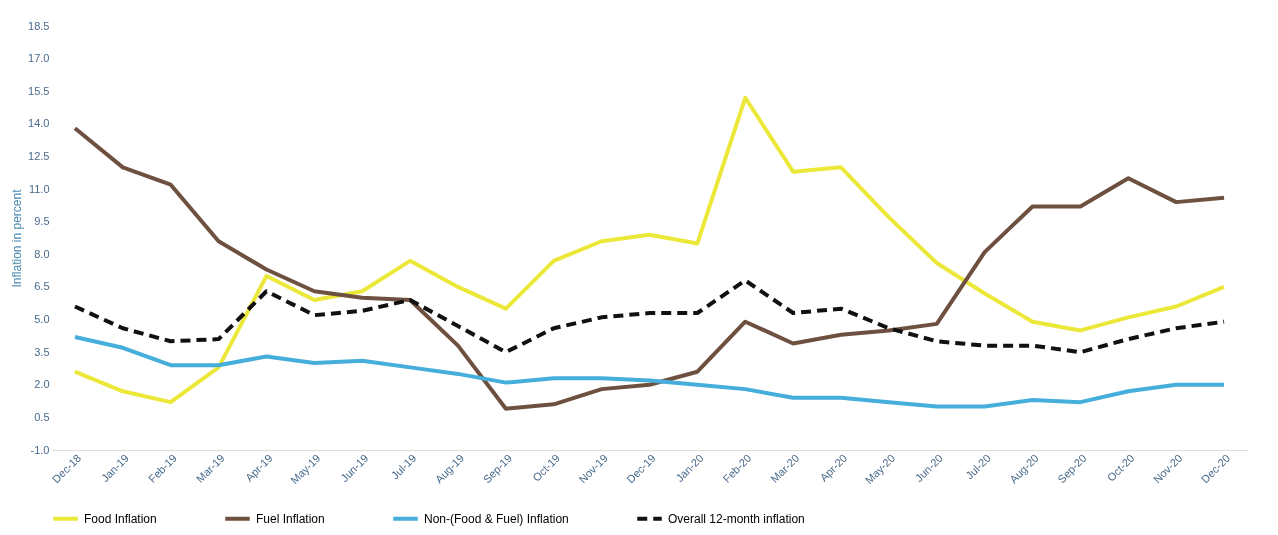  What do you see at coordinates (39, 90) in the screenshot?
I see `y-tick-label: 15.5` at bounding box center [39, 90].